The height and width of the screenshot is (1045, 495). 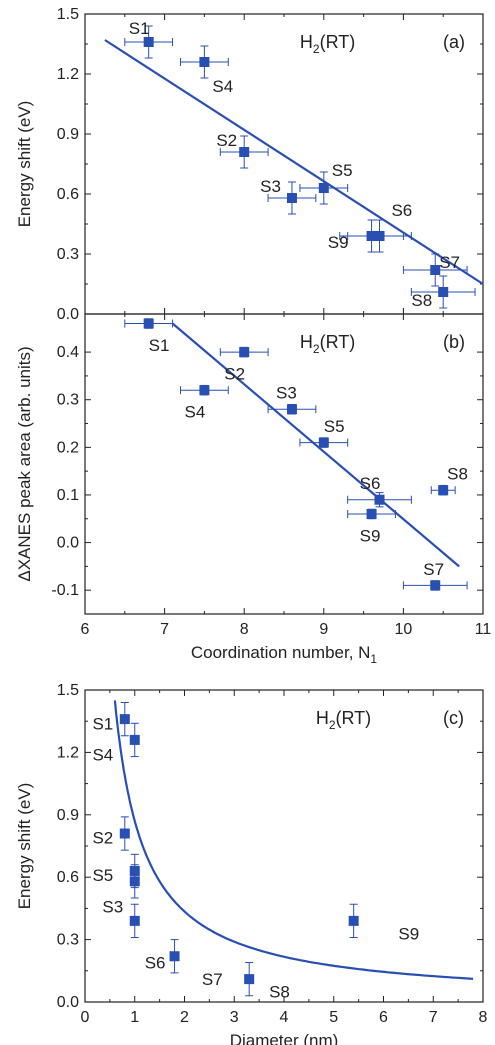 What do you see at coordinates (24, 846) in the screenshot?
I see `y-axis-label: Energy shift (eV)` at bounding box center [24, 846].